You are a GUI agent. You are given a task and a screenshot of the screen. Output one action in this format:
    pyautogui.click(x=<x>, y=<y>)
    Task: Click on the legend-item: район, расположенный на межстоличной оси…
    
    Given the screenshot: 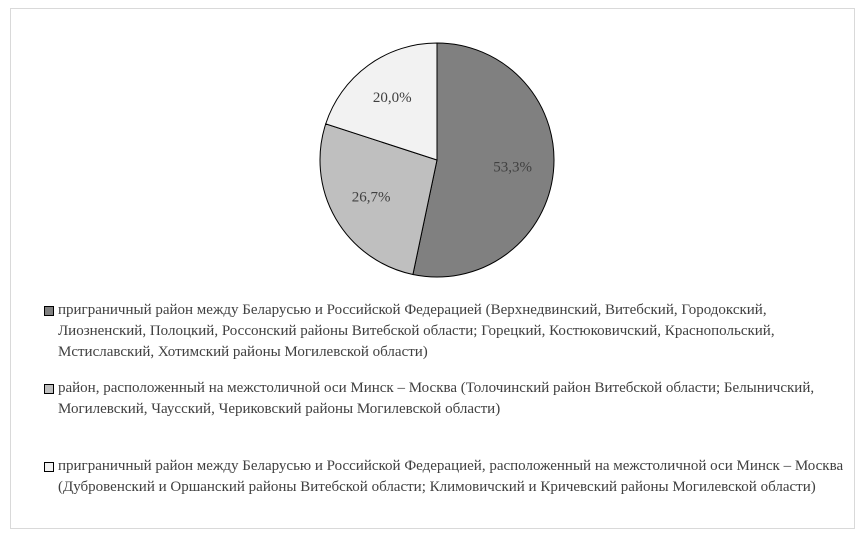 What is the action you would take?
    pyautogui.click(x=444, y=399)
    